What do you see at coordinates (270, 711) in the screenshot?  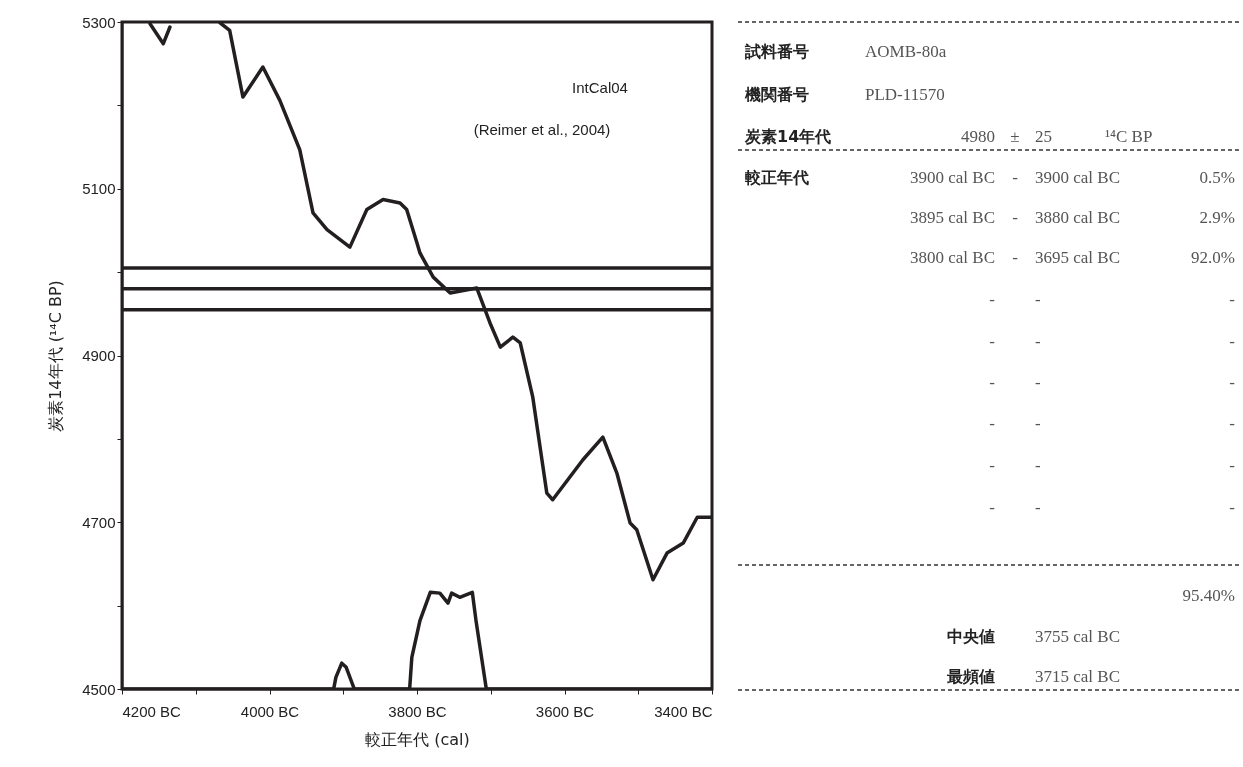 I see `x-tick-label: 4000 BC` at bounding box center [270, 711].